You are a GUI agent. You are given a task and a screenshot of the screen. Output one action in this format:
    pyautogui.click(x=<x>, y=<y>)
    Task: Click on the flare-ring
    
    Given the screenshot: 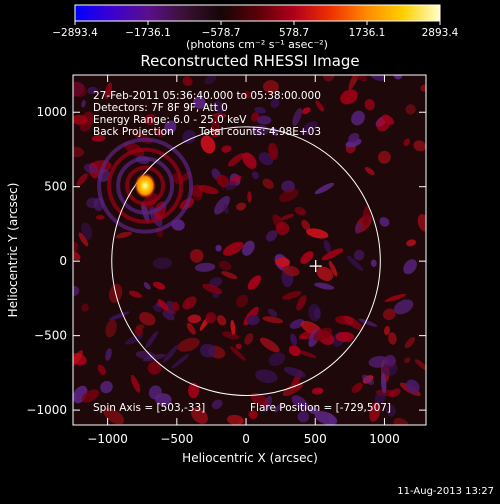 What is the action you would take?
    pyautogui.click(x=145, y=185)
    